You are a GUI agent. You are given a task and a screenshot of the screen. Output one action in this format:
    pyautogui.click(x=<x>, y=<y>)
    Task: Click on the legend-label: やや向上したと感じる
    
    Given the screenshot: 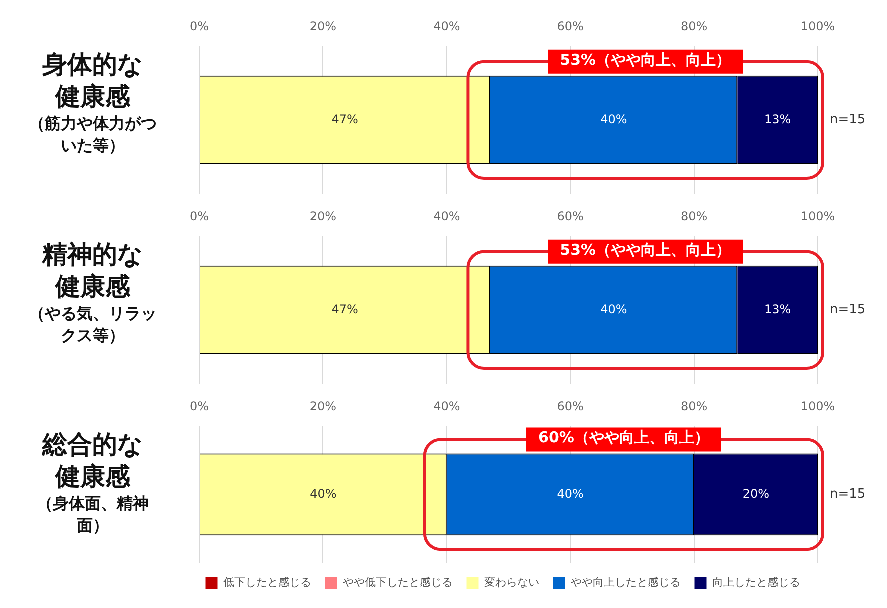 What is the action you would take?
    pyautogui.click(x=625, y=582)
    